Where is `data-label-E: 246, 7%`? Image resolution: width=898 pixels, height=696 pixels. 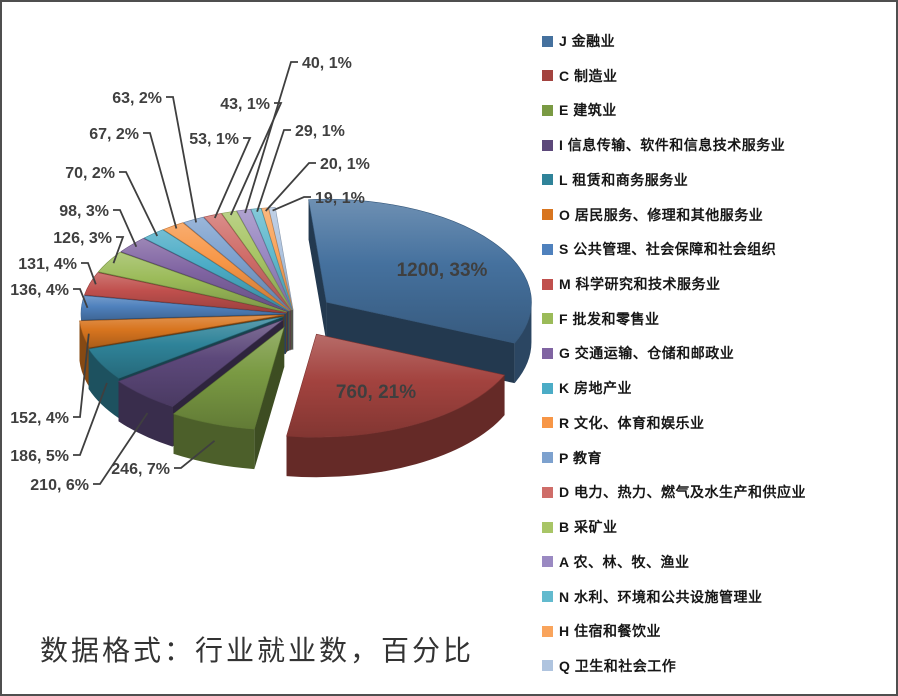
data-label-E: 246, 7% is located at coordinates (140, 469).